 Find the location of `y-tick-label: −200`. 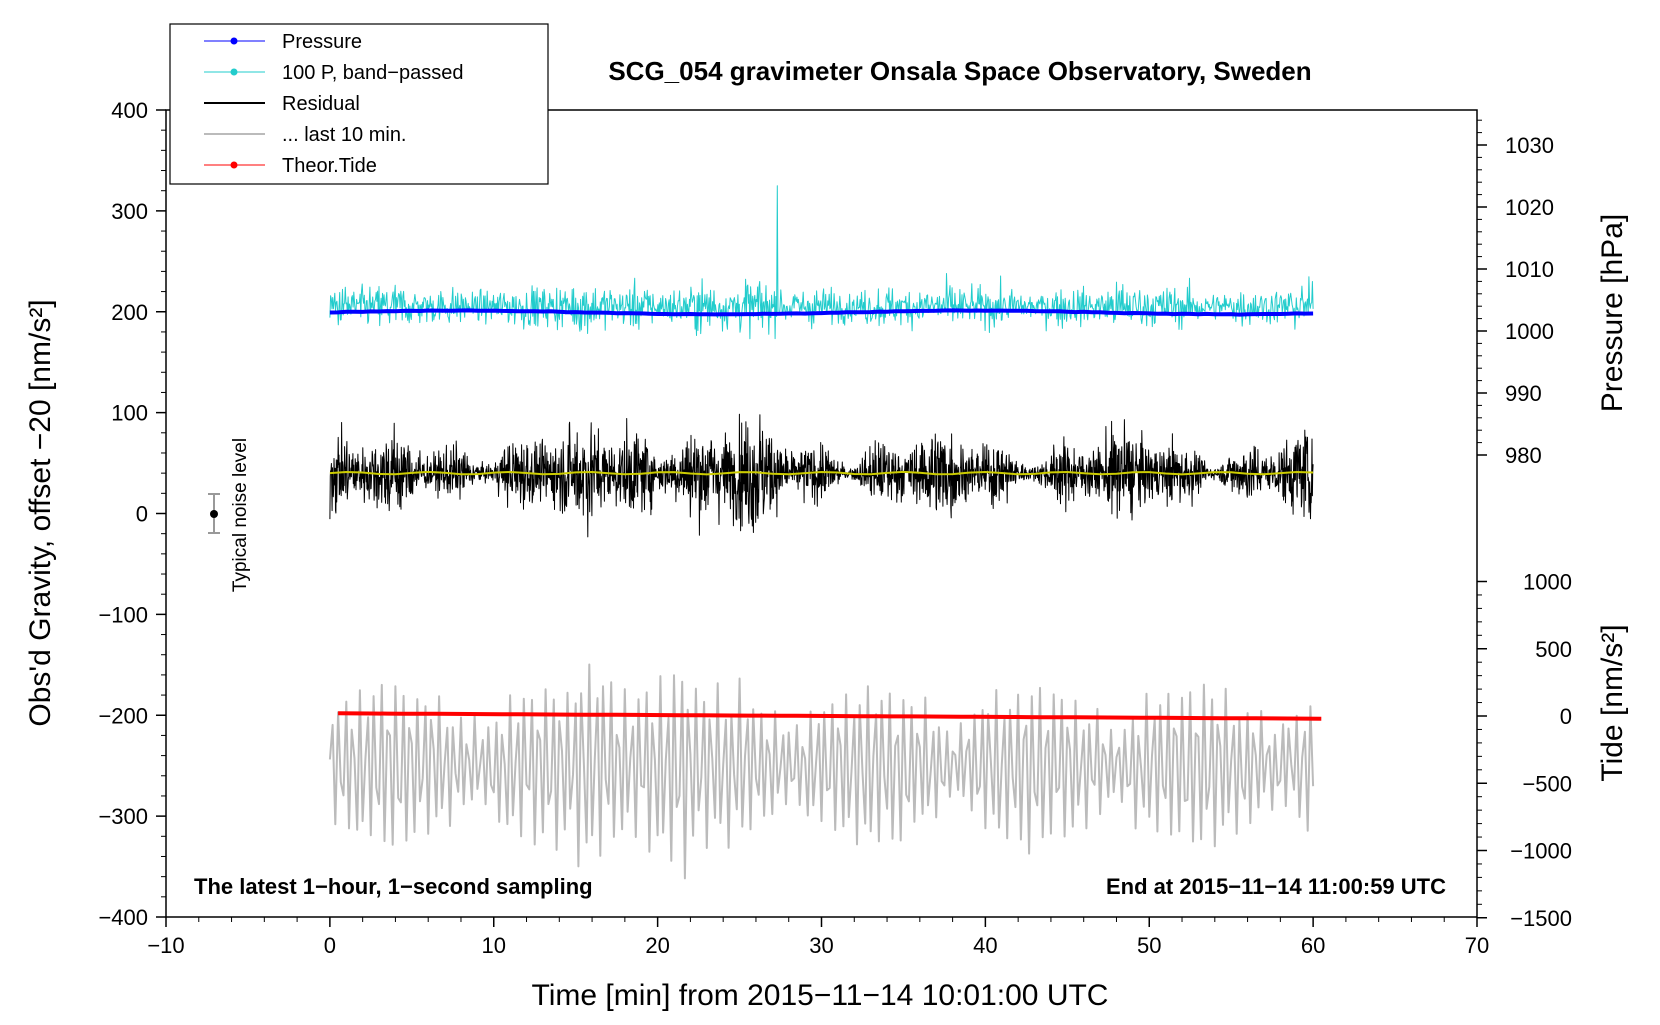

y-tick-label: −200 is located at coordinates (123, 715).